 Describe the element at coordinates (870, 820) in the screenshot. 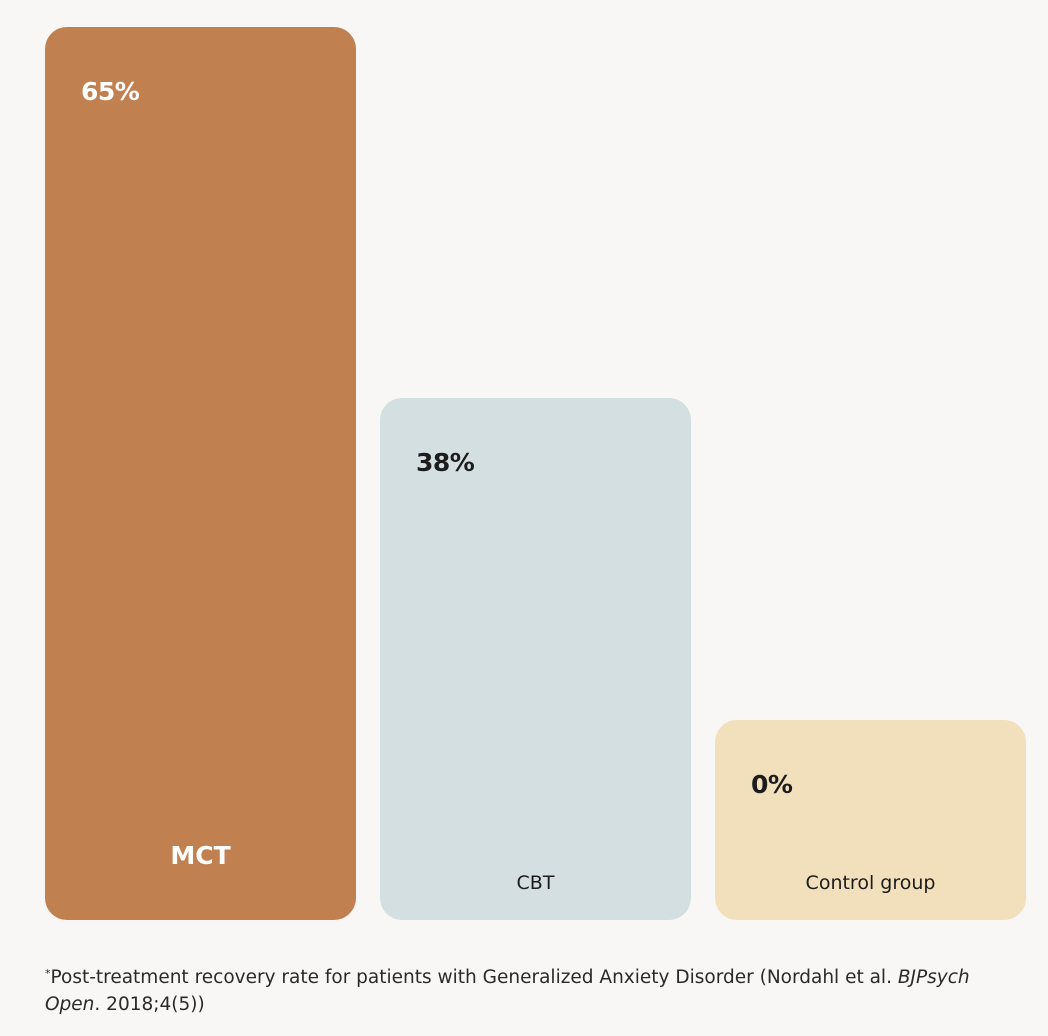

I see `bar-control-group: 0% Control group` at that location.